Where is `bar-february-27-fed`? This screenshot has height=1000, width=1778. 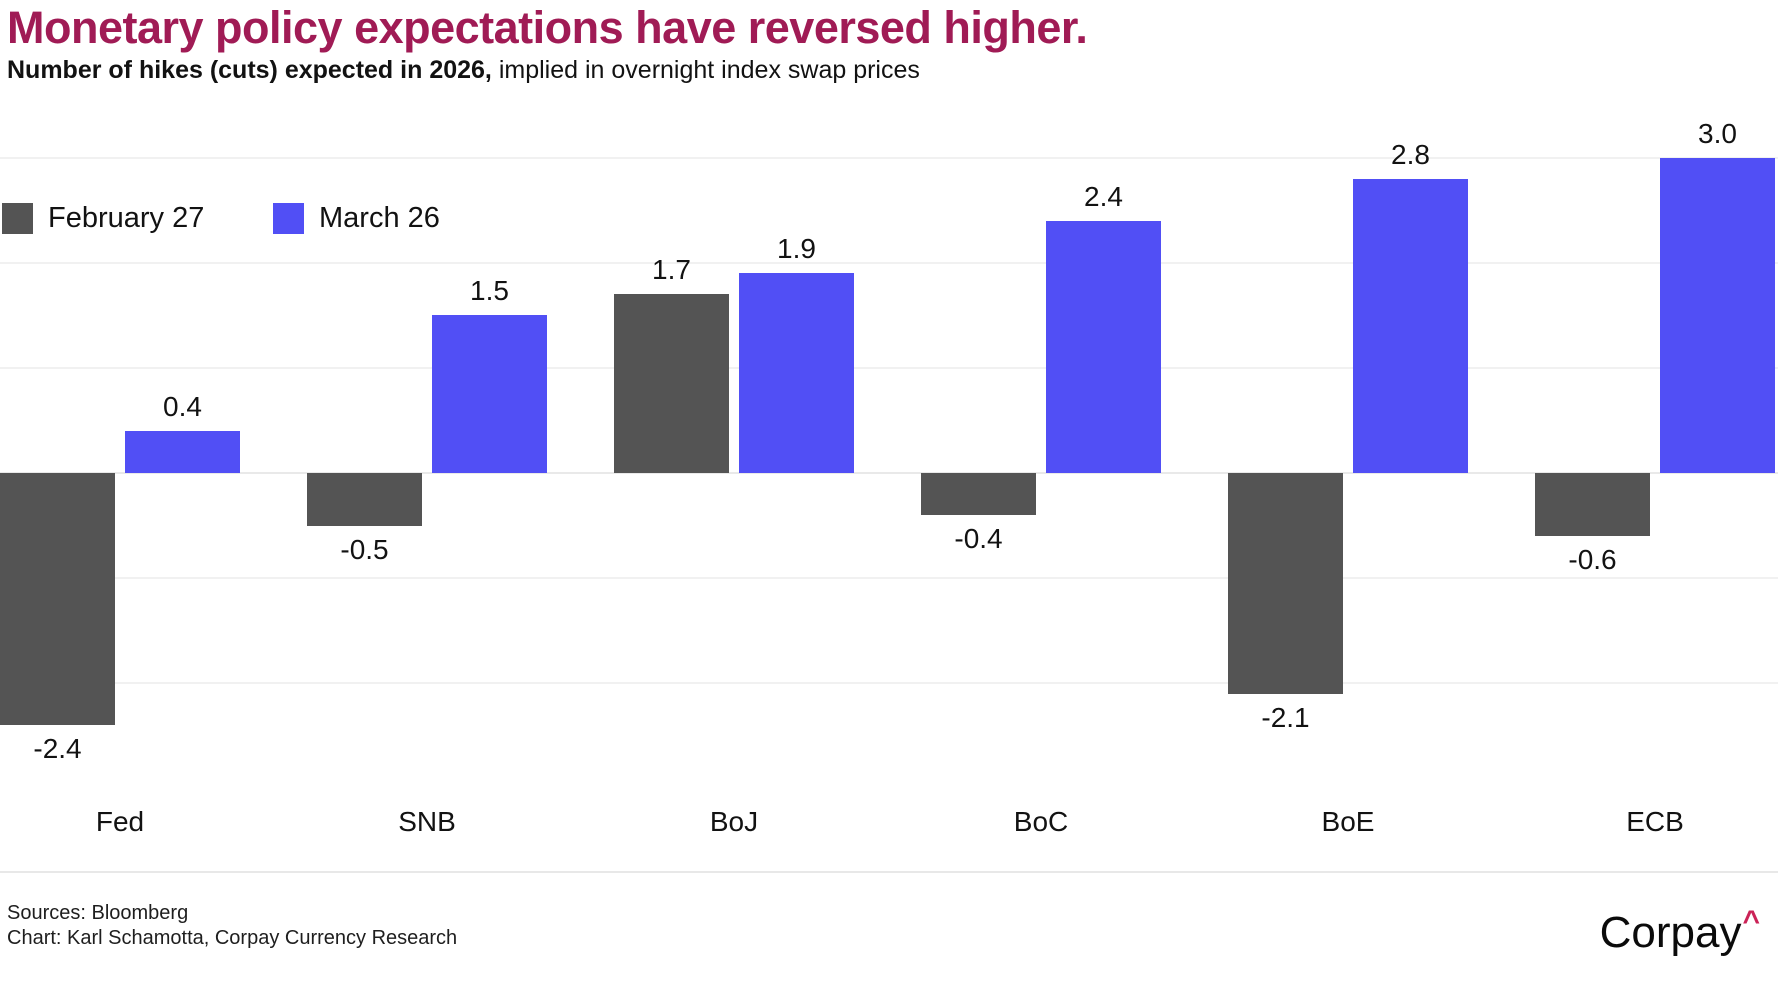 bar-february-27-fed is located at coordinates (57, 599).